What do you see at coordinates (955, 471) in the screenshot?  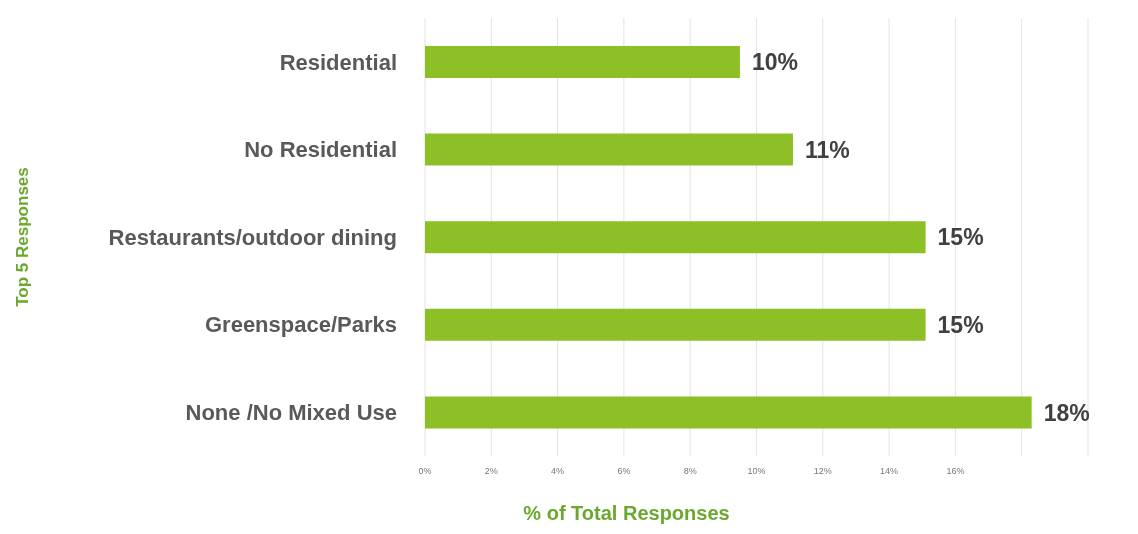 I see `x-tick-label: 16%` at bounding box center [955, 471].